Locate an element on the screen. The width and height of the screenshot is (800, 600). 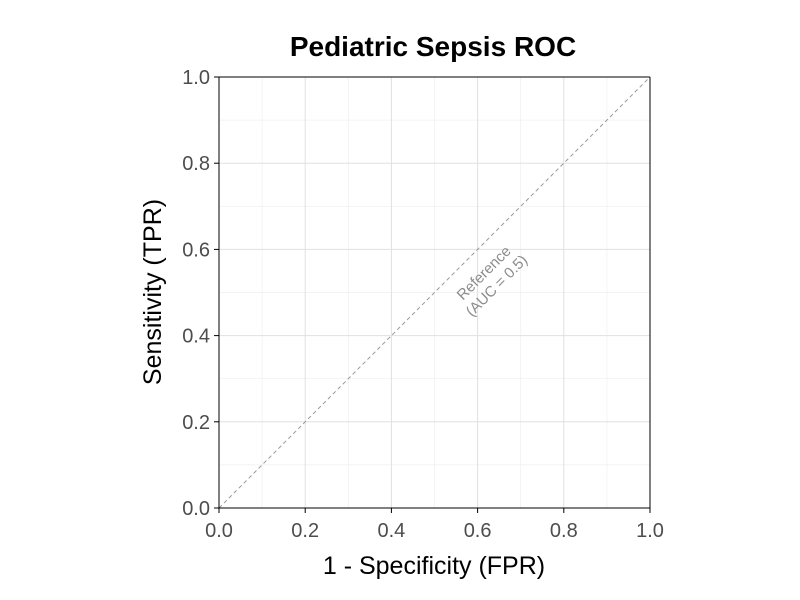
x-axis-title: 1 - Specificity (FPR) is located at coordinates (434, 566).